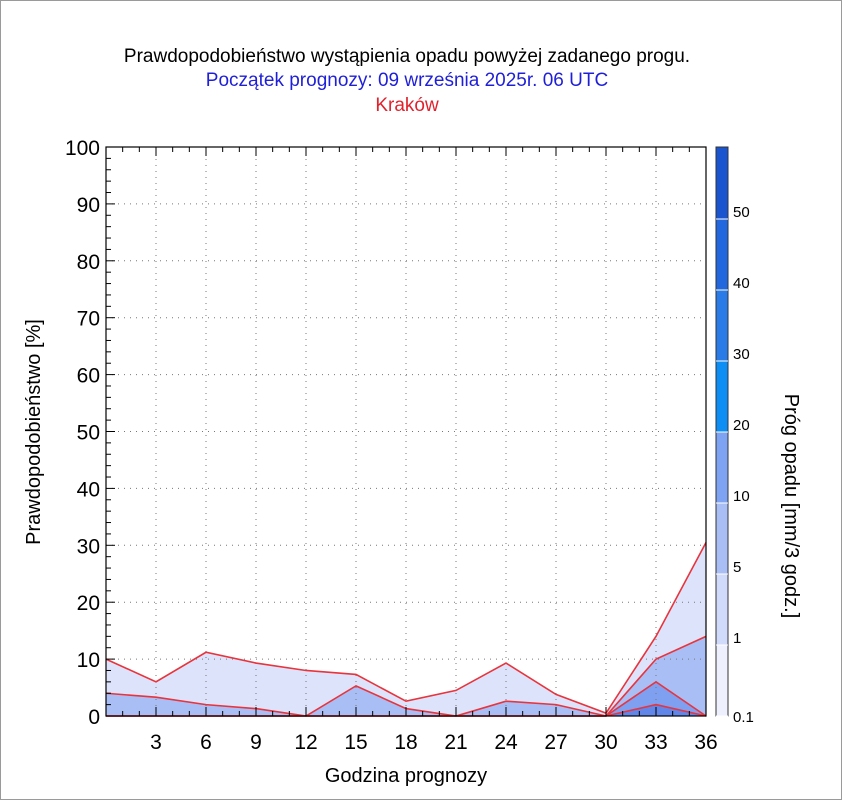 This screenshot has width=842, height=801. What do you see at coordinates (506, 742) in the screenshot?
I see `x-tick-label: 24` at bounding box center [506, 742].